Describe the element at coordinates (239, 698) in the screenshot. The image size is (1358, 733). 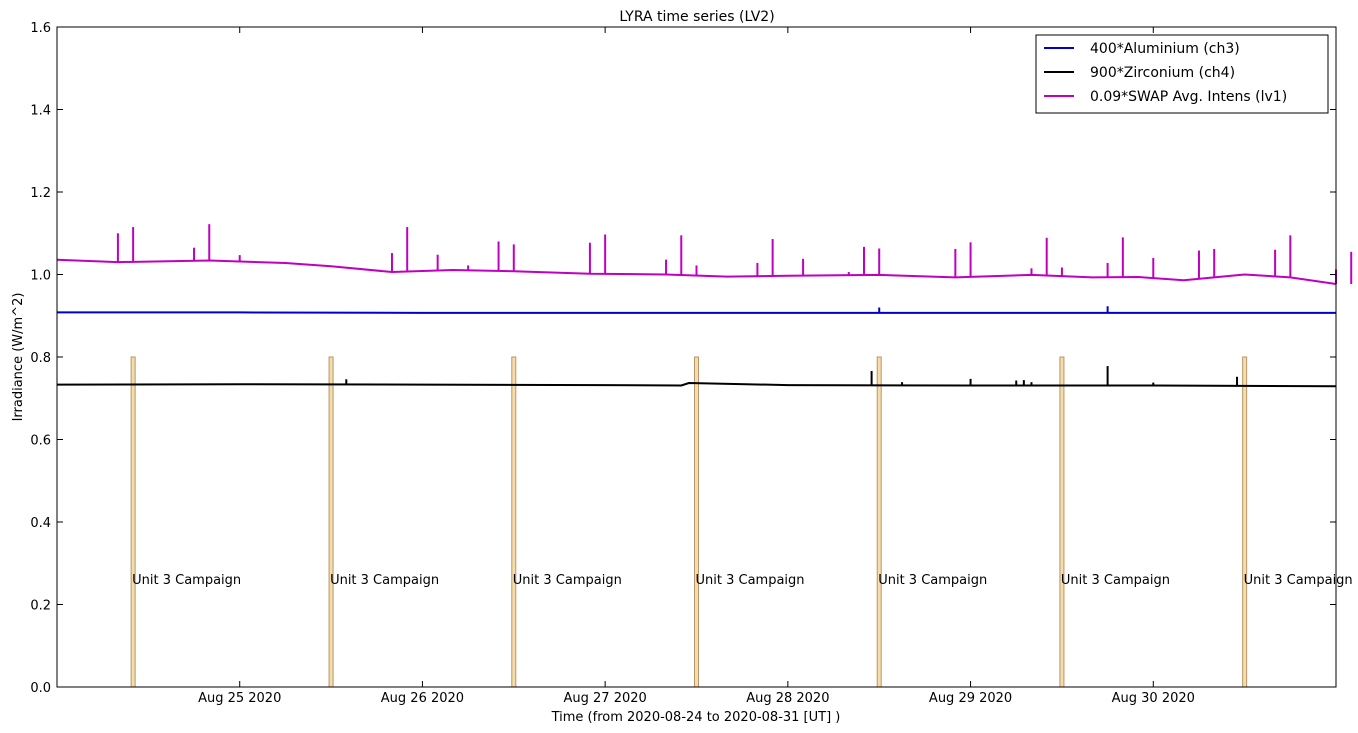
I see `x-tick-label-1: Aug 25 2020` at that location.